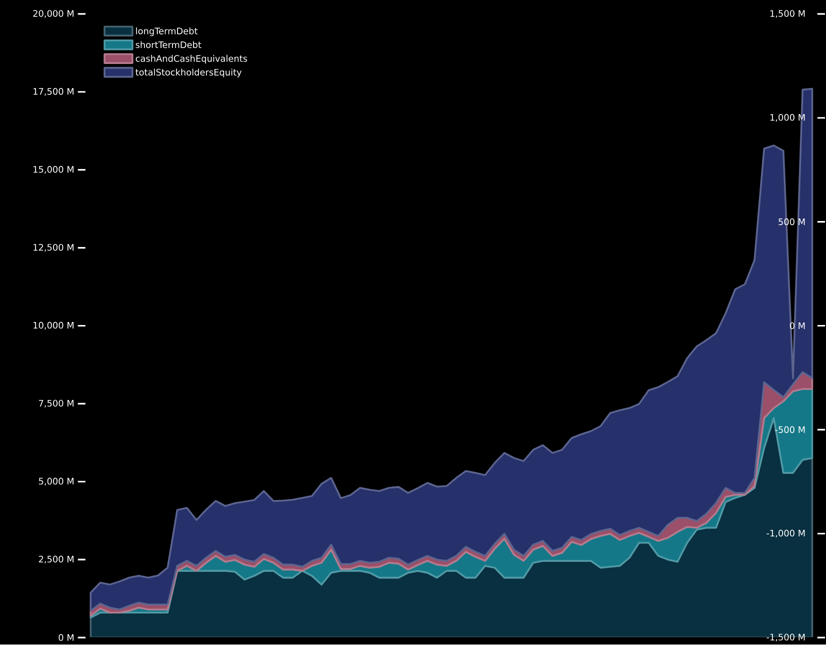 The height and width of the screenshot is (645, 826). Describe the element at coordinates (56, 482) in the screenshot. I see `y-tick-label: 5,000 M` at that location.